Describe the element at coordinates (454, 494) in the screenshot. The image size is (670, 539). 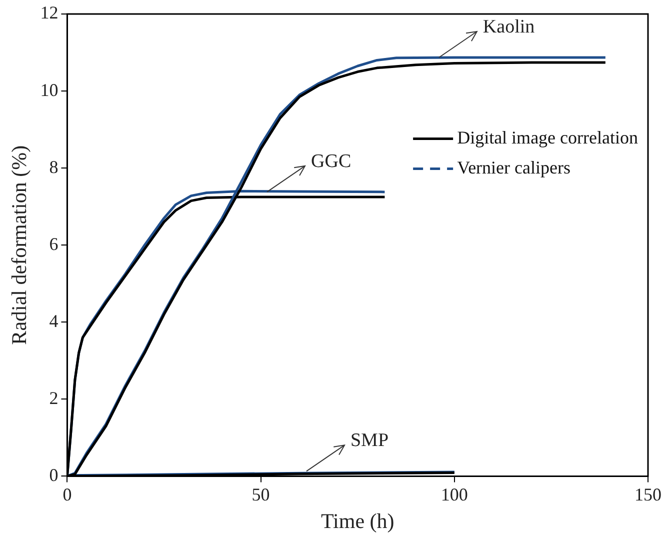
I see `x-tick-label: 100` at that location.